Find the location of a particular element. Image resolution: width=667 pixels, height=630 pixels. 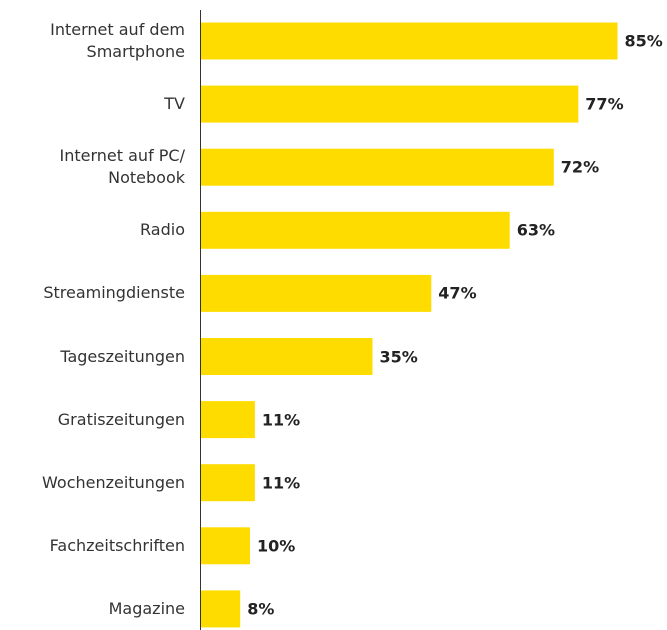

value-label: 35% is located at coordinates (398, 356).